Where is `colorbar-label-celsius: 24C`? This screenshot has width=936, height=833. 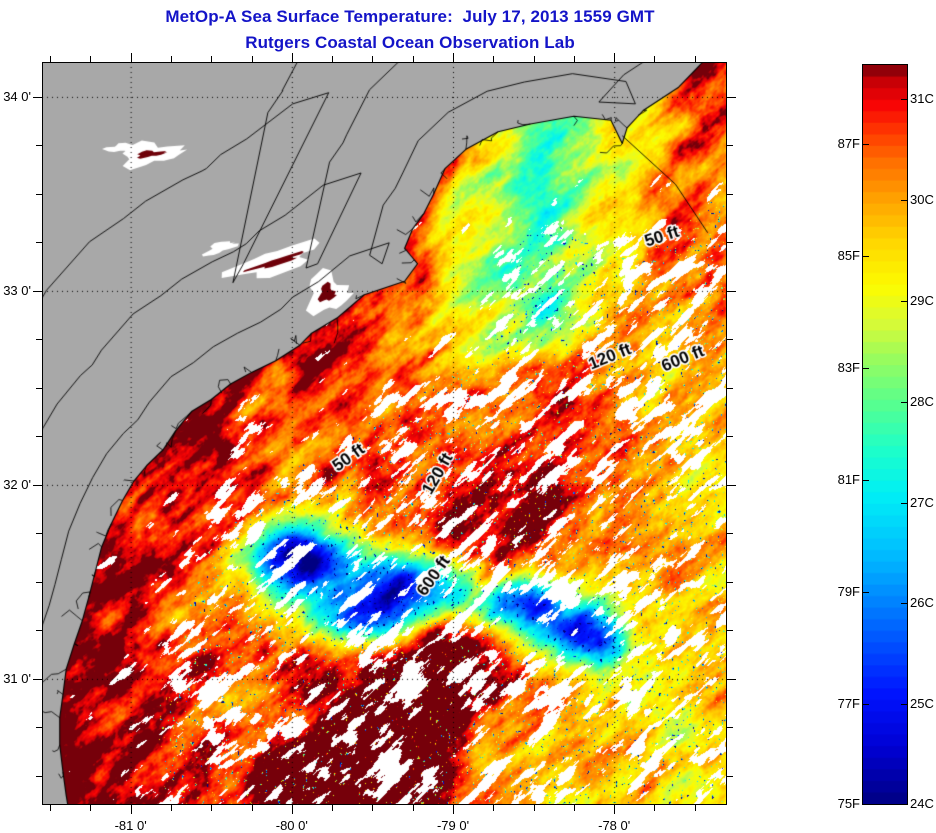 colorbar-label-celsius: 24C is located at coordinates (922, 803).